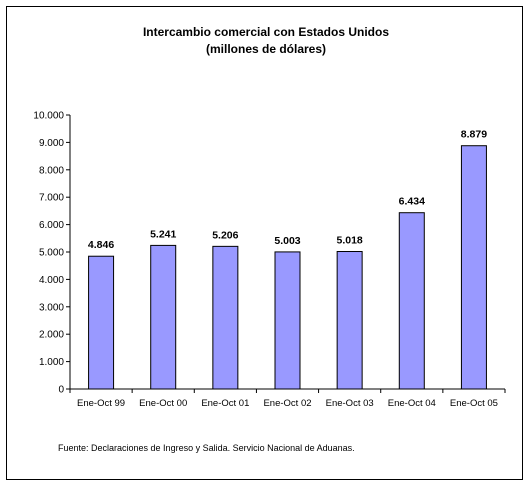 Image resolution: width=532 pixels, height=487 pixels. What do you see at coordinates (225, 235) in the screenshot?
I see `data-label: 5.206` at bounding box center [225, 235].